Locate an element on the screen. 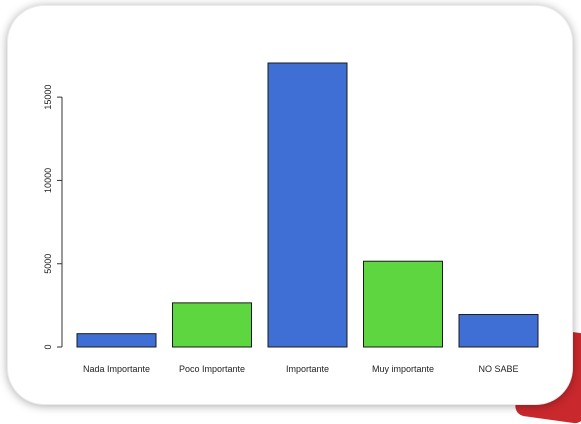 The image size is (581, 424). y-tick-label: 0 is located at coordinates (48, 346).